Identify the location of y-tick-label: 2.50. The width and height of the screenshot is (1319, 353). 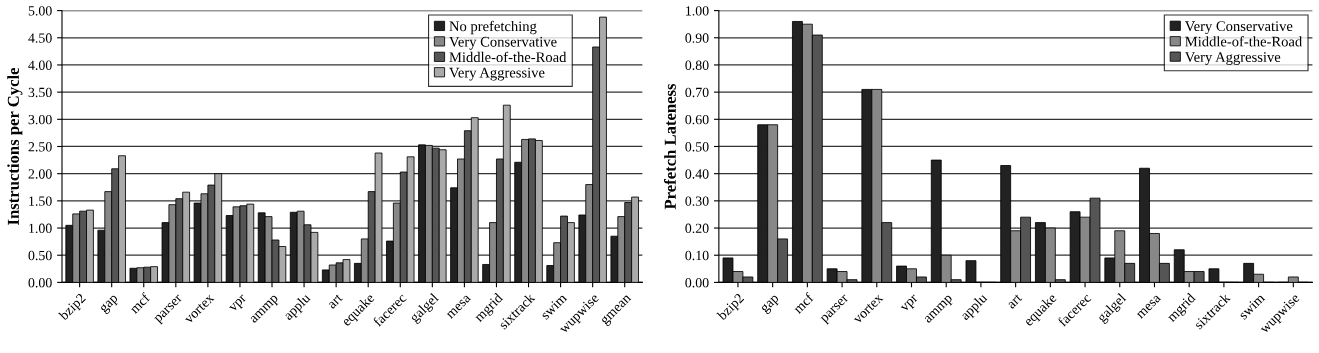
(40, 147).